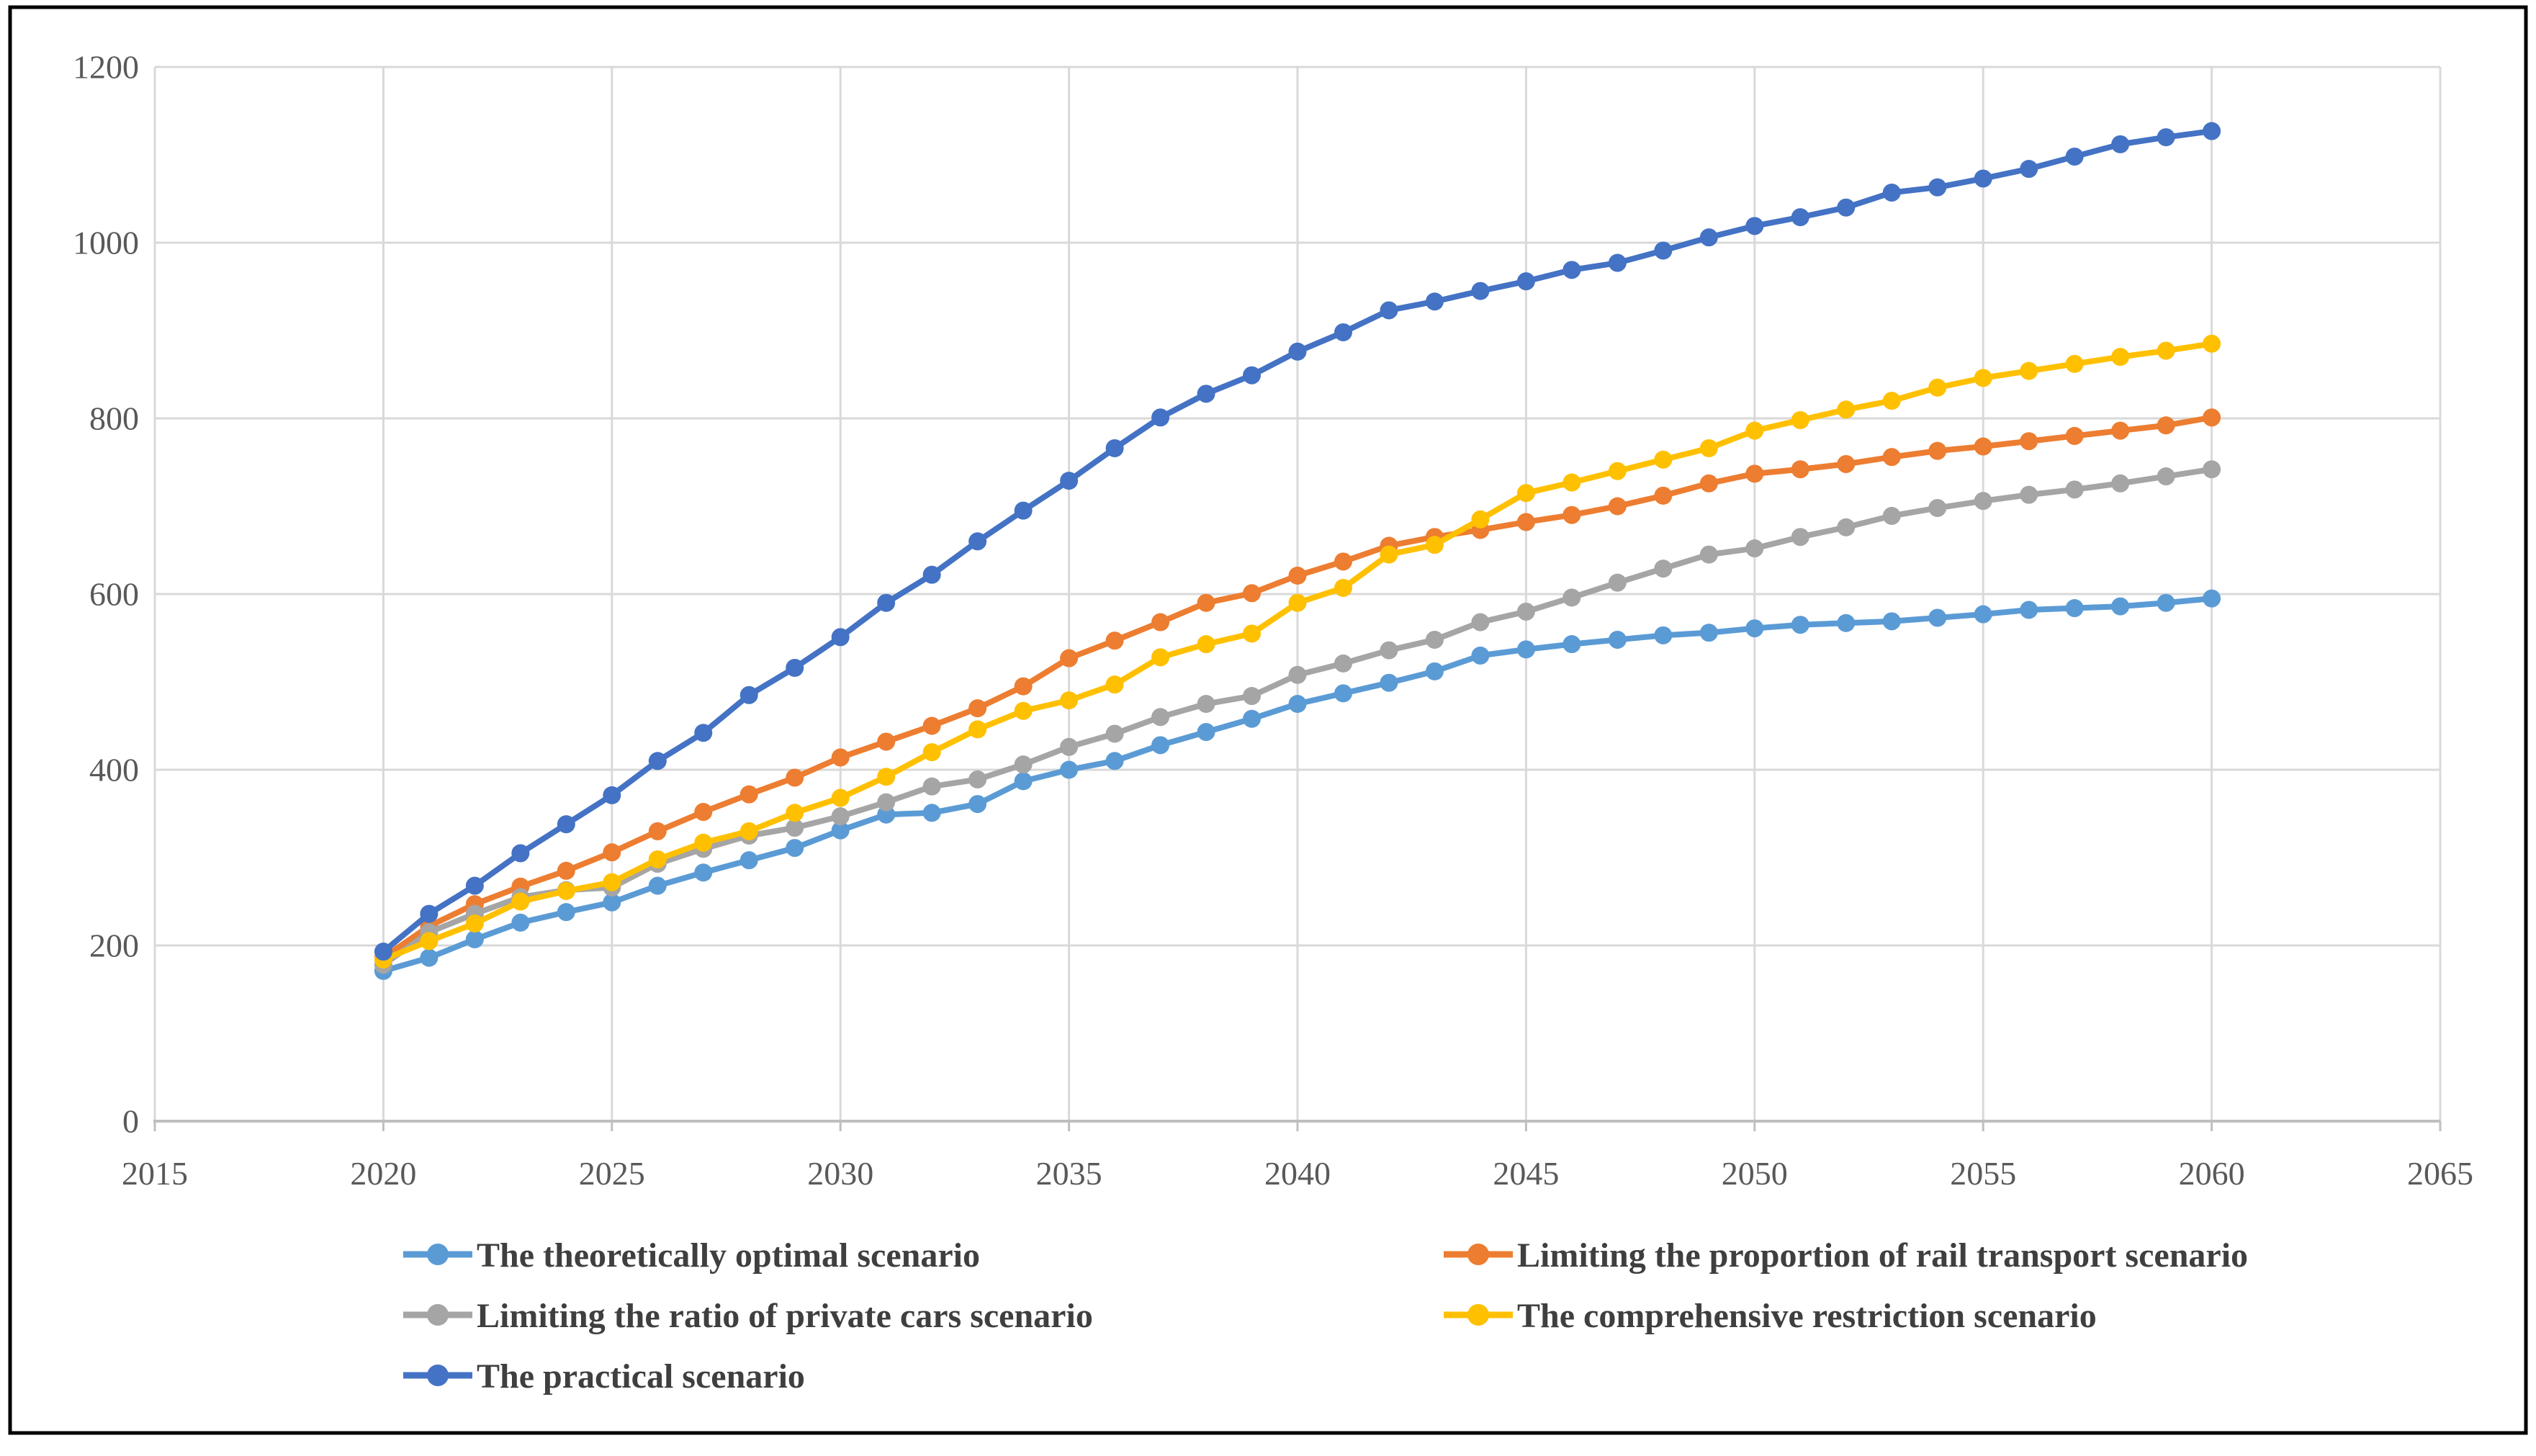 This screenshot has height=1456, width=2536. Describe the element at coordinates (2029, 494) in the screenshot. I see `series-2-point-2056` at that location.